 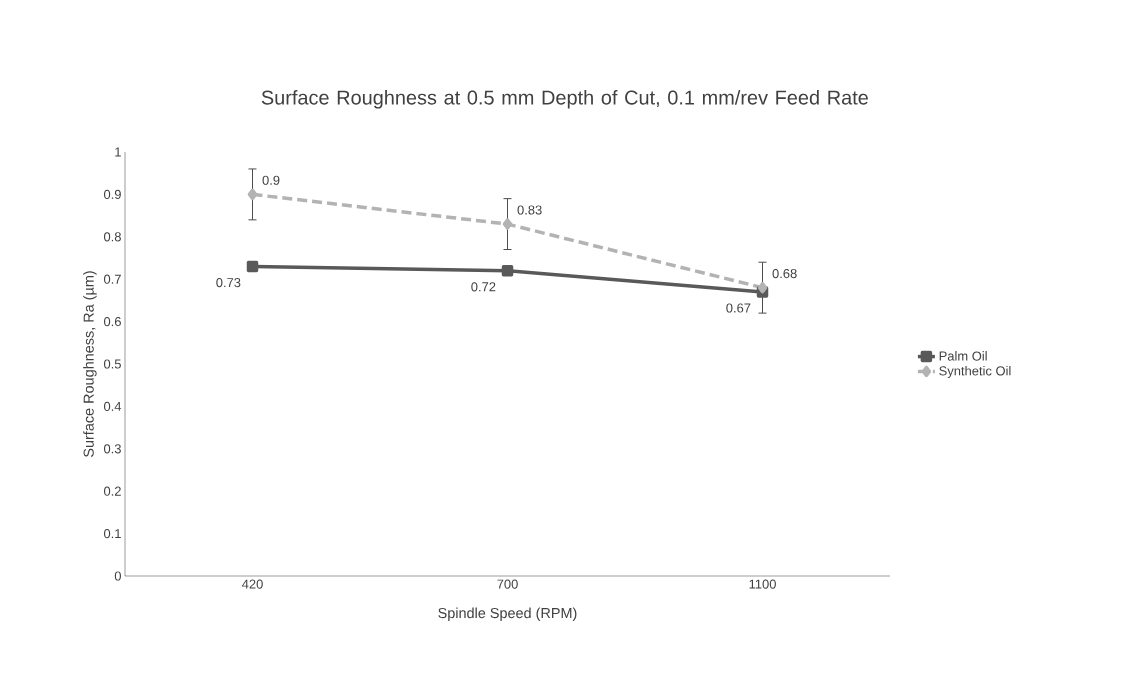 What do you see at coordinates (112, 534) in the screenshot?
I see `y-tick-label: 0.1` at bounding box center [112, 534].